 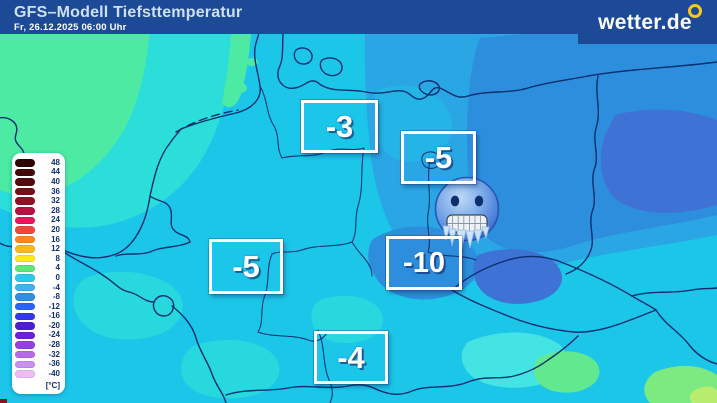 What do you see at coordinates (38, 278) in the screenshot?
I see `legend-entry: 0` at bounding box center [38, 278].